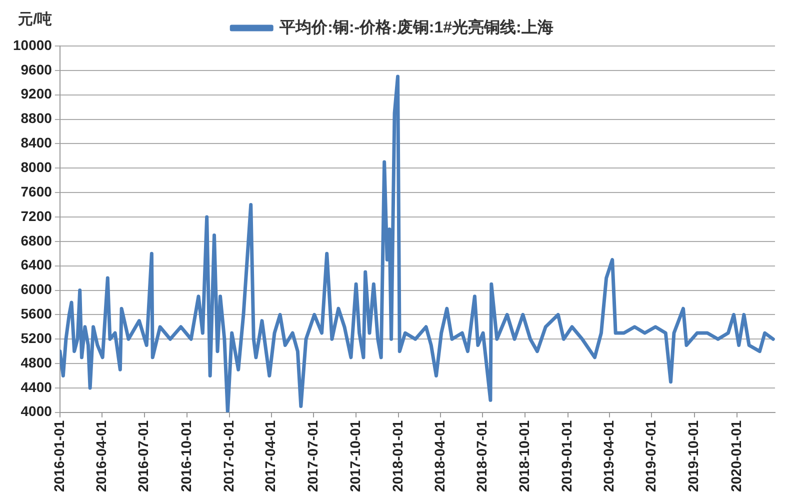 The height and width of the screenshot is (500, 800). Describe the element at coordinates (270, 456) in the screenshot. I see `x-tick-label: 2017-04-01` at that location.